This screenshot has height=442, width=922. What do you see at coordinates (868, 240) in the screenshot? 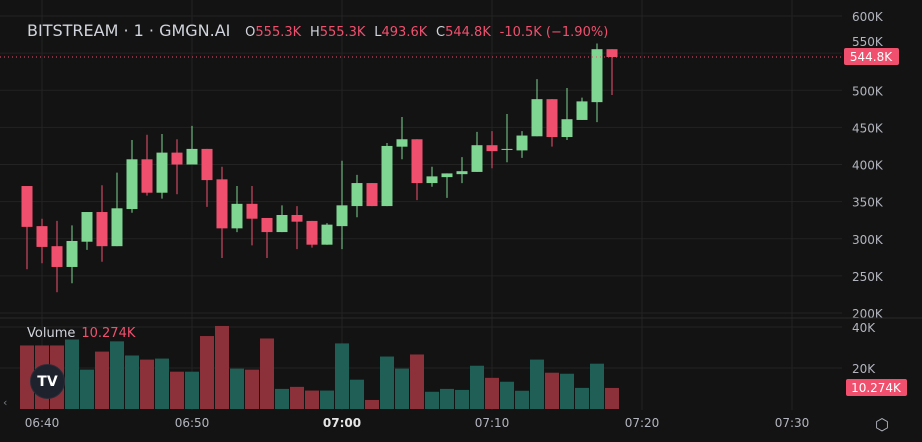
I see `price-tick-label: 300K` at bounding box center [868, 240].